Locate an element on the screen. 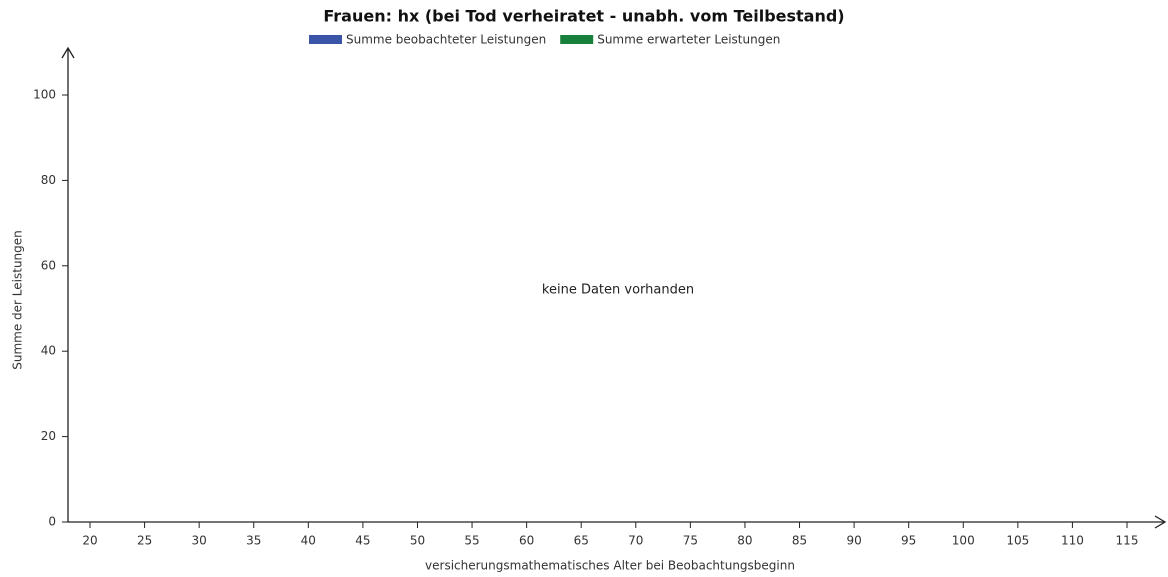  x-tick-label: 75 is located at coordinates (690, 541).